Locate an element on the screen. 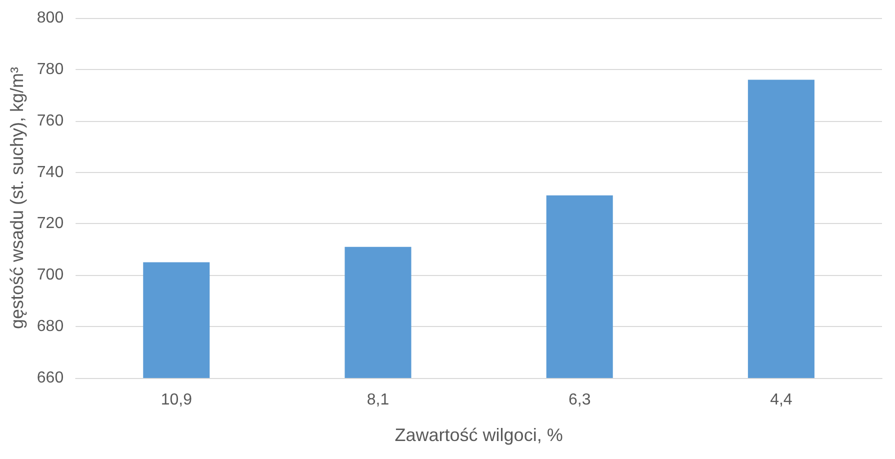 The height and width of the screenshot is (459, 895). x-tick-label: 4,4 is located at coordinates (781, 400).